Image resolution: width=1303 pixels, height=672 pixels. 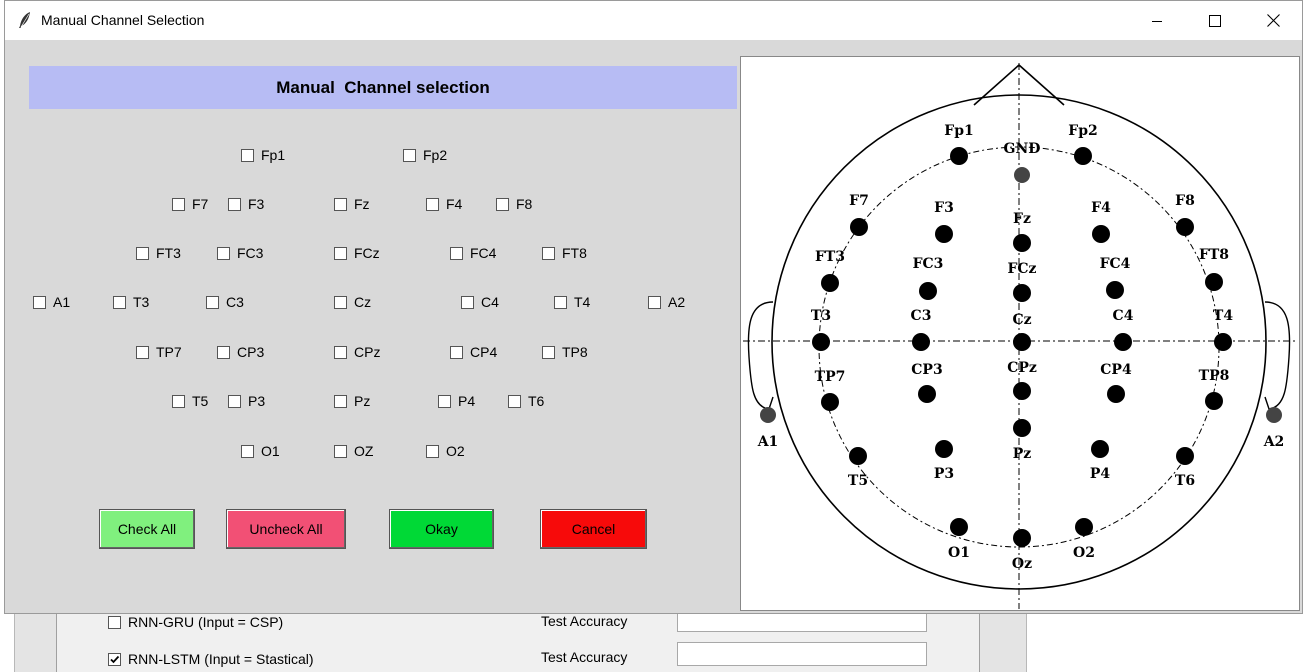 What do you see at coordinates (246, 401) in the screenshot?
I see `channel-checkbox-p3: P3` at bounding box center [246, 401].